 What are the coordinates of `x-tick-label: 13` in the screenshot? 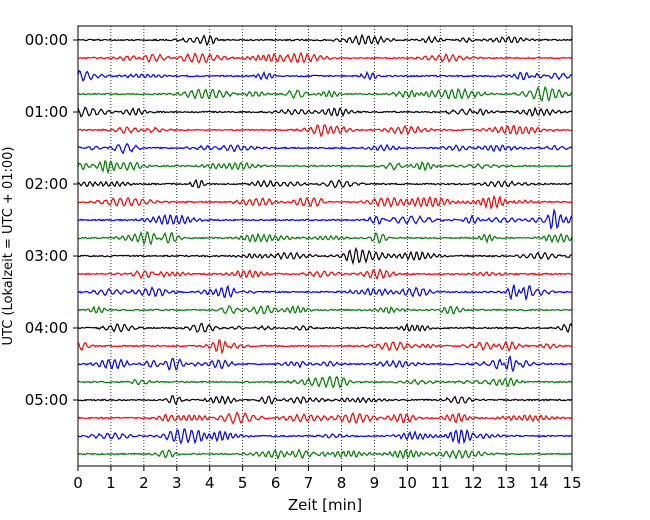 It's located at (506, 483).